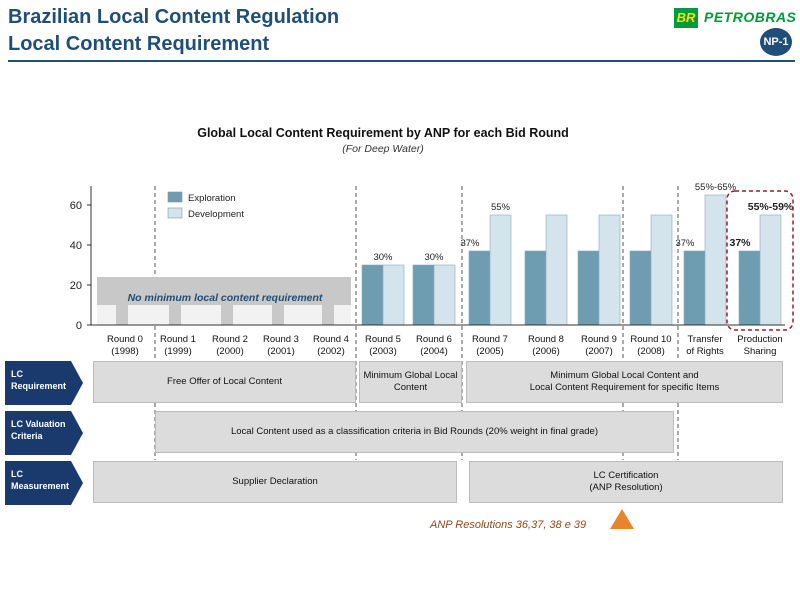 The width and height of the screenshot is (800, 600). Describe the element at coordinates (216, 214) in the screenshot. I see `legend-label: Development` at that location.